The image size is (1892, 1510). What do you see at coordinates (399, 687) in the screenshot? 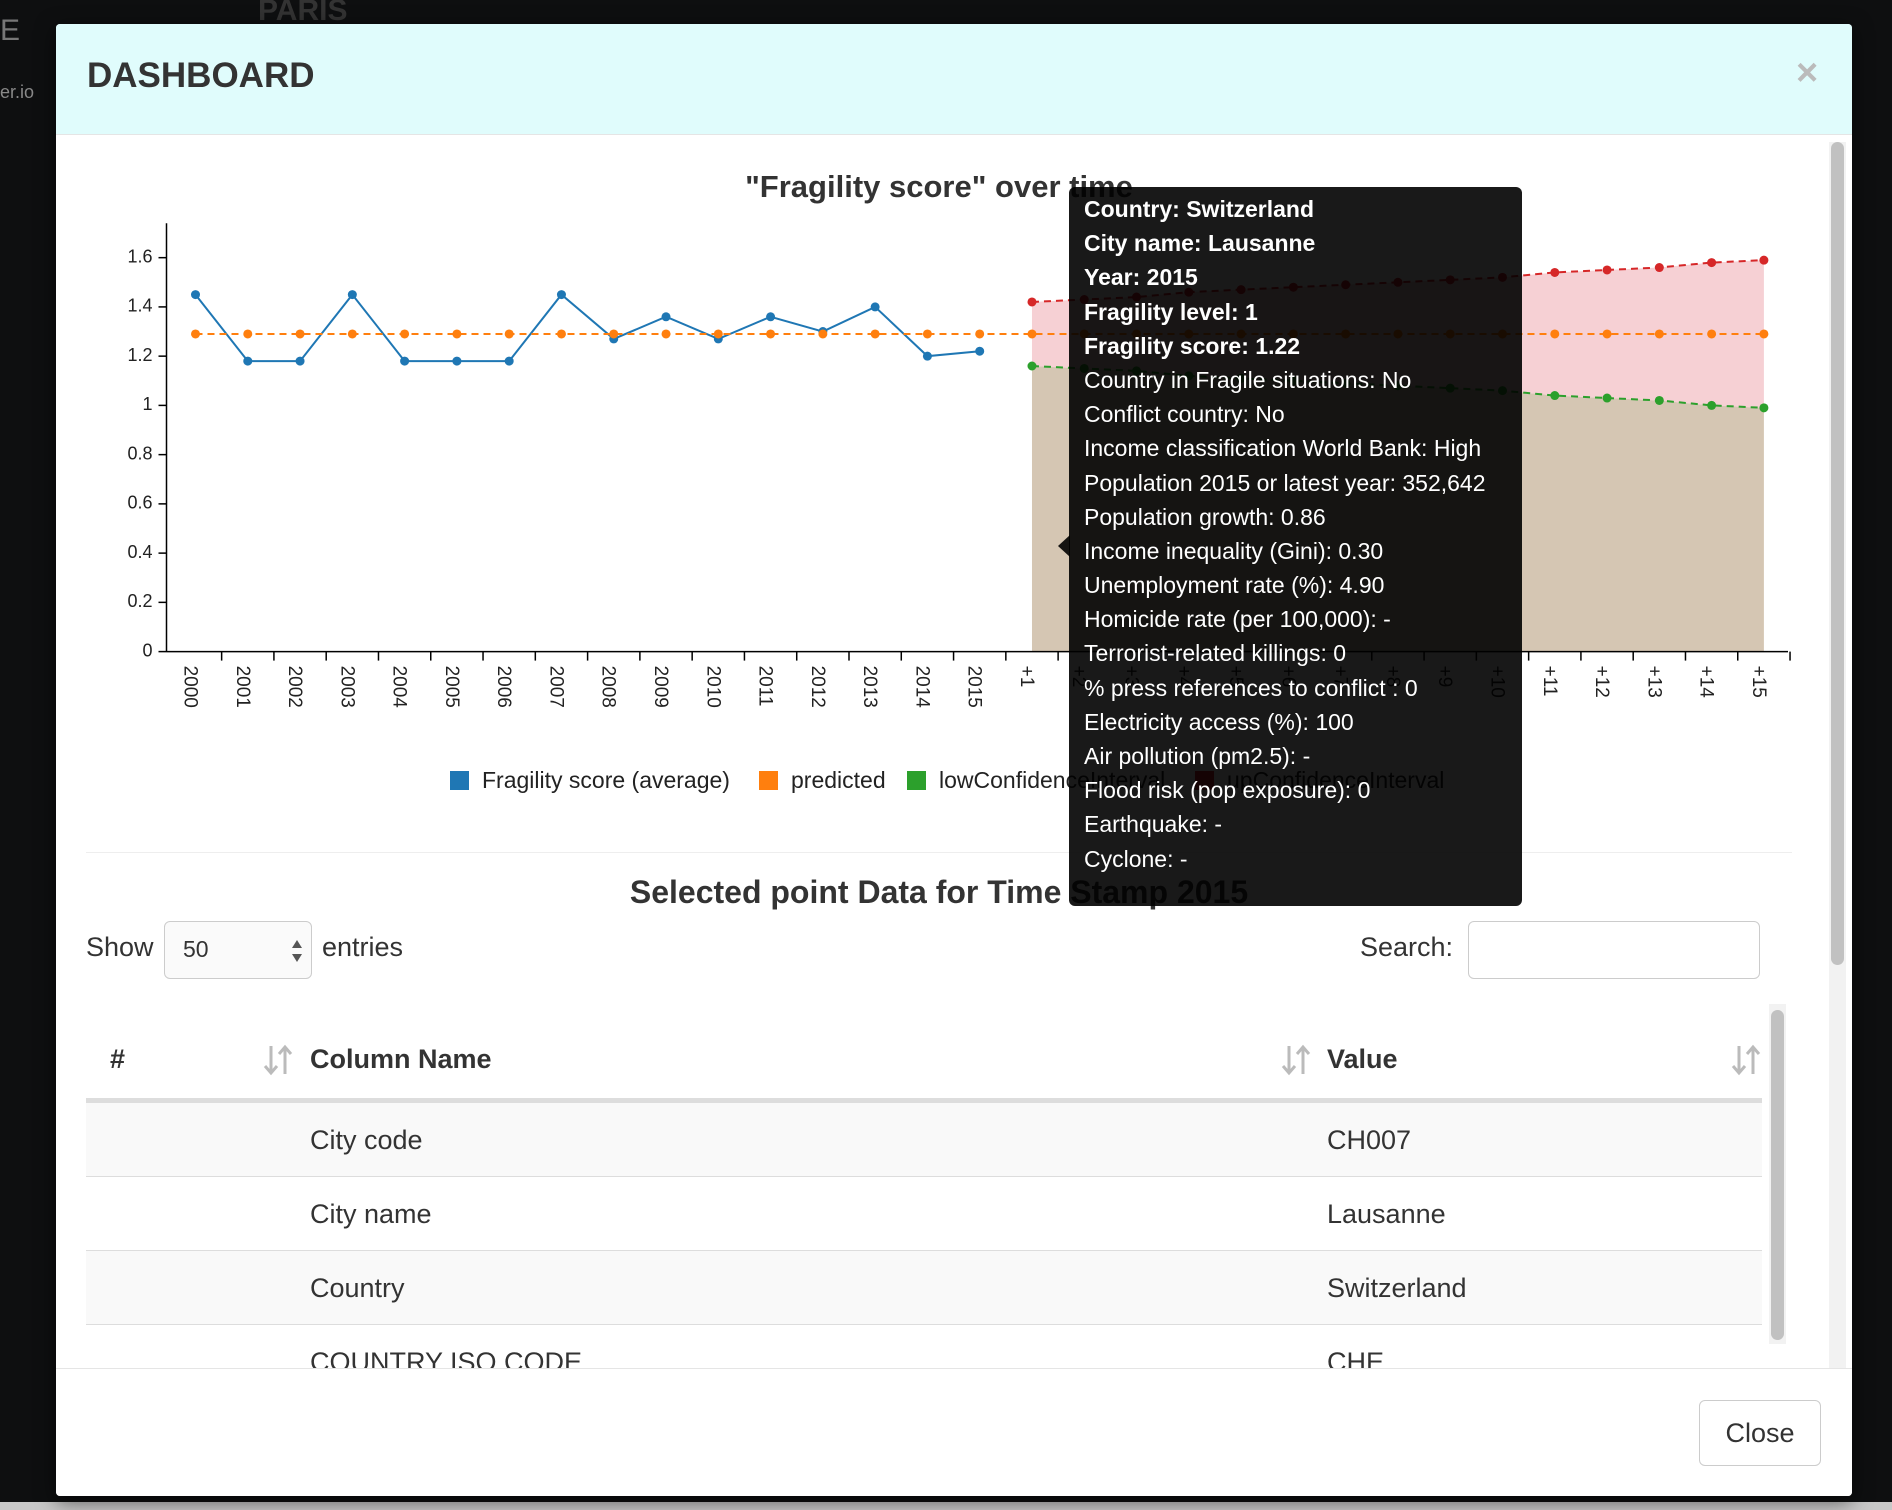
I see `x-tick-label: 2004` at bounding box center [399, 687].